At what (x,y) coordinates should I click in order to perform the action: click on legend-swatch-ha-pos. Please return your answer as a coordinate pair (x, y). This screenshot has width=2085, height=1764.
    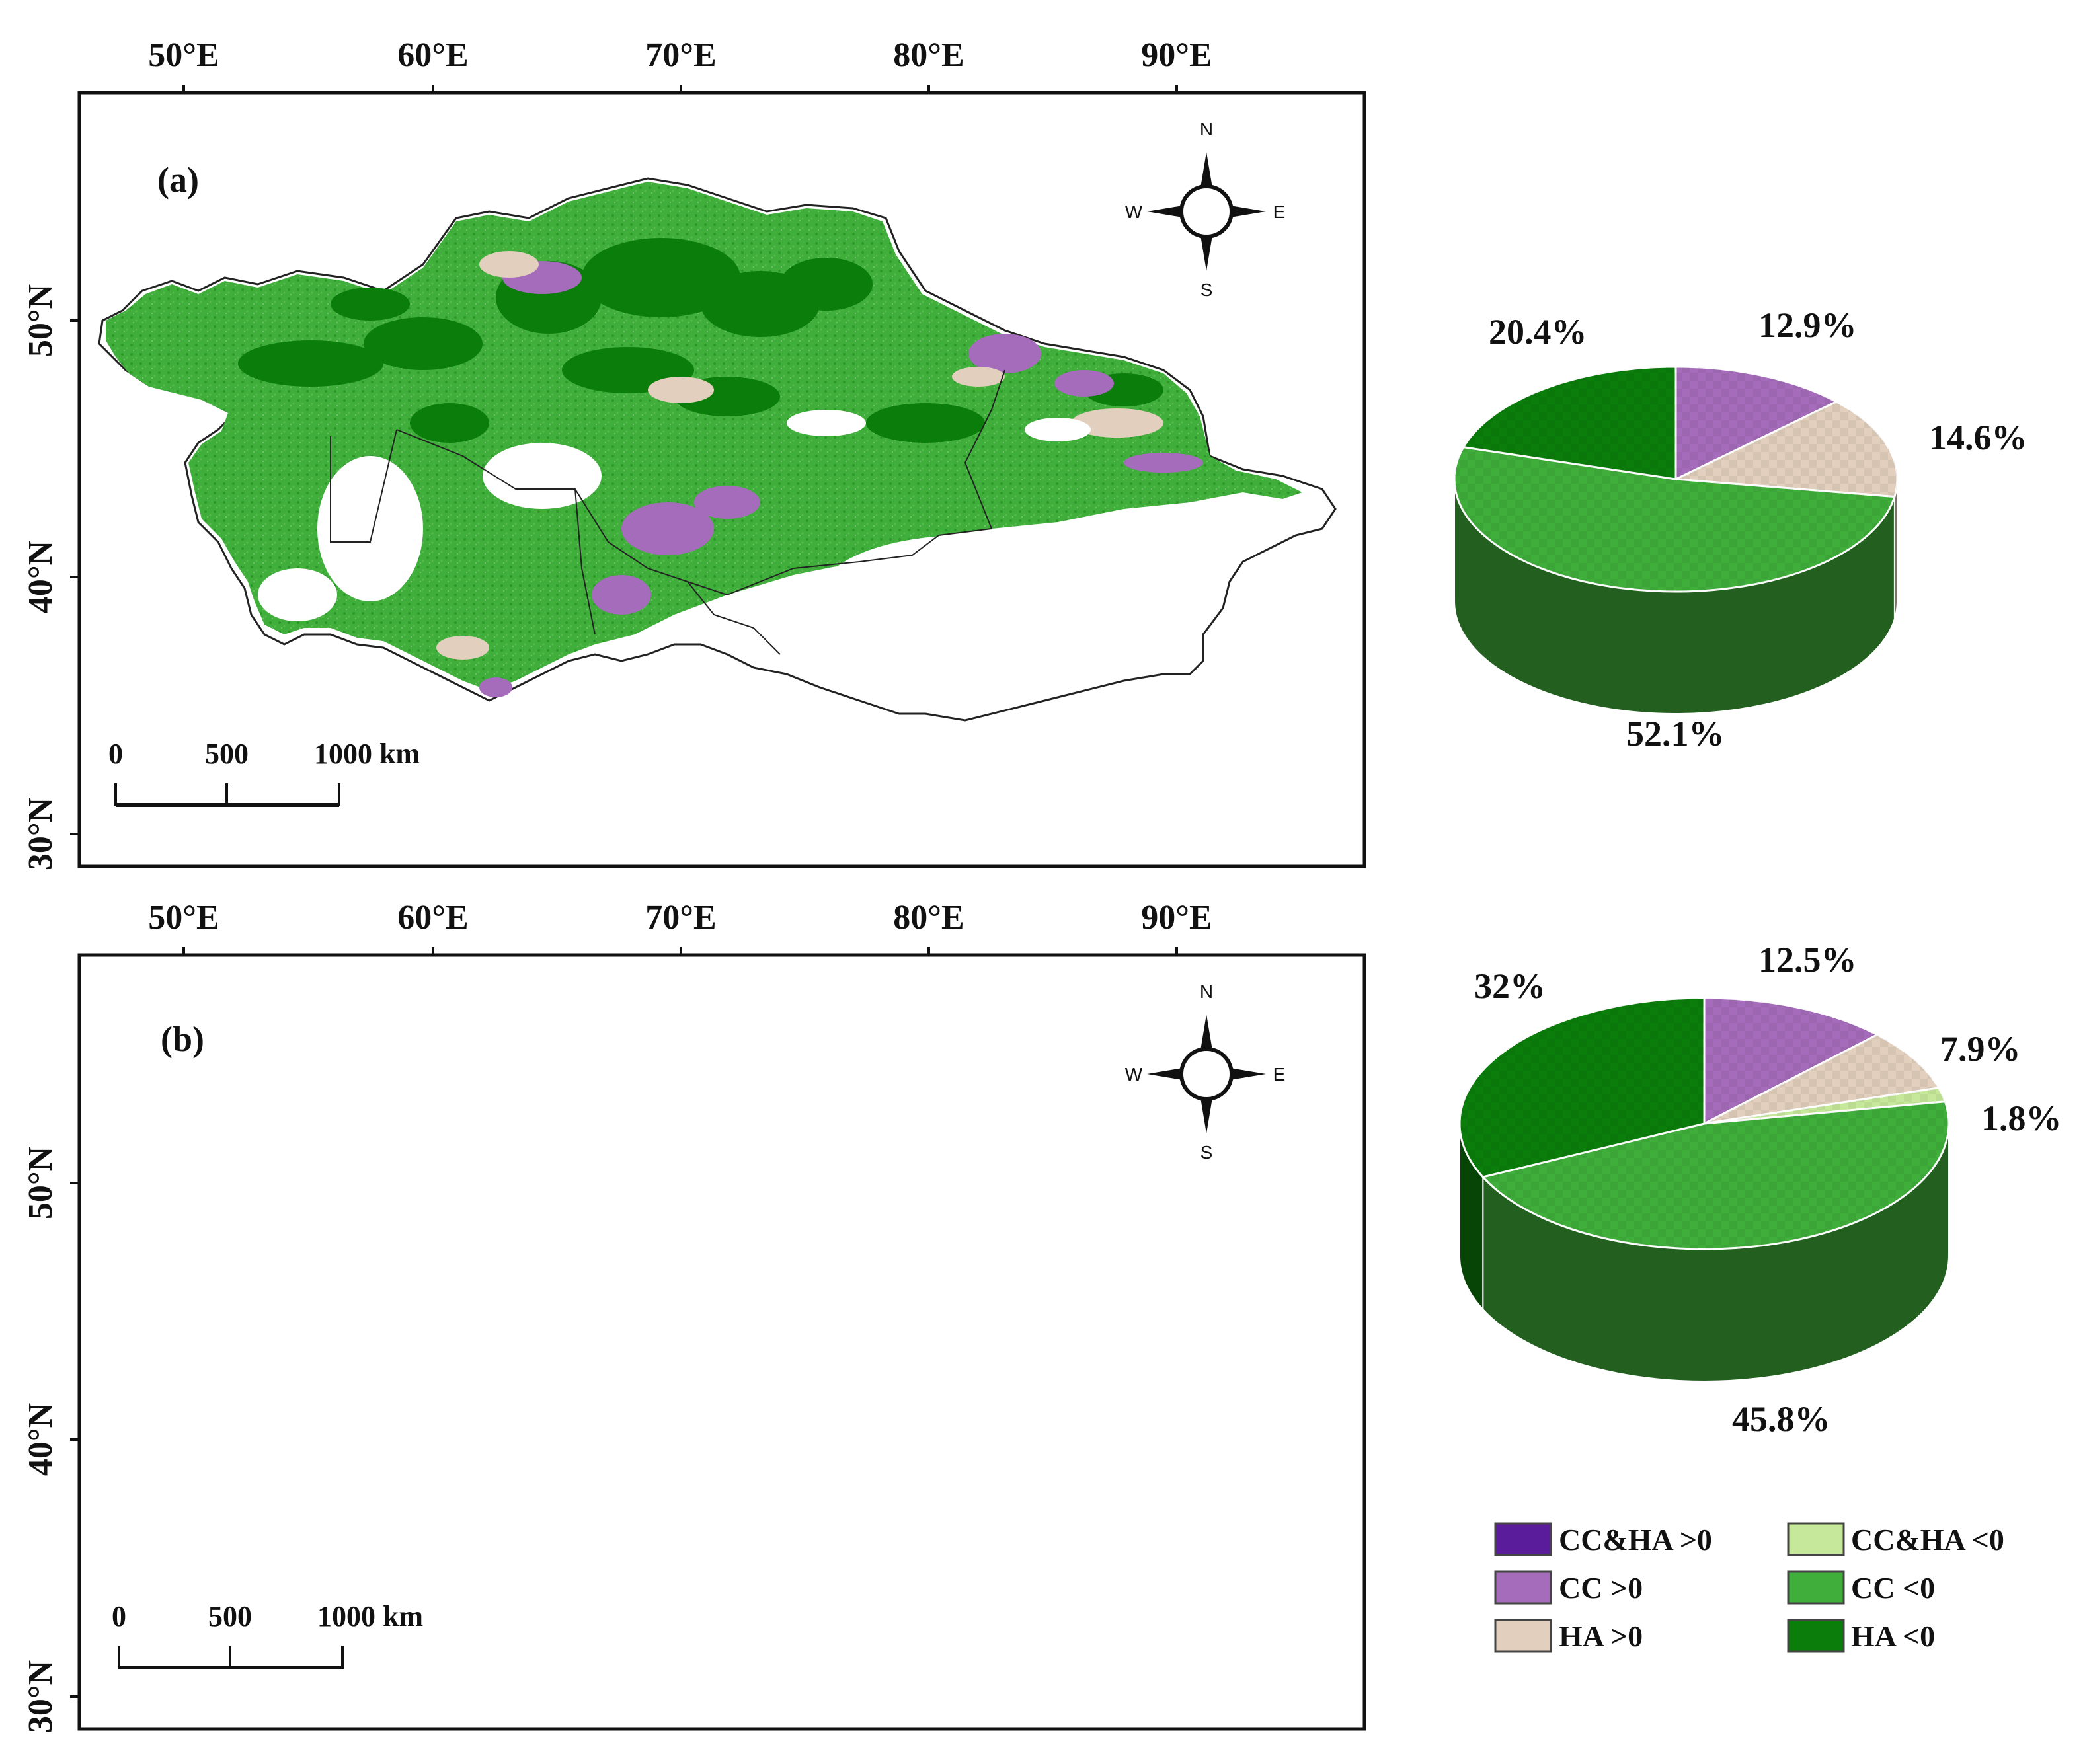
    Looking at the image, I should click on (1523, 1636).